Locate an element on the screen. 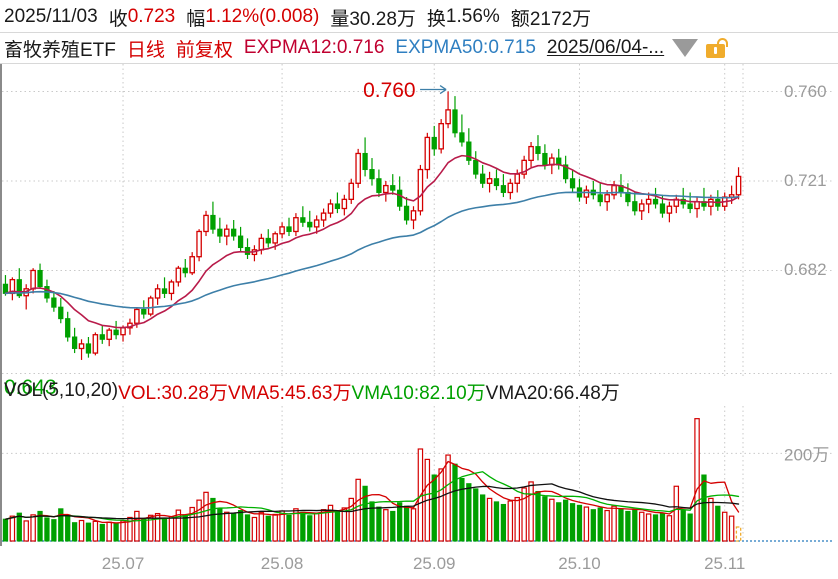  vma10-value: VMA10:82.10万 is located at coordinates (418, 393).